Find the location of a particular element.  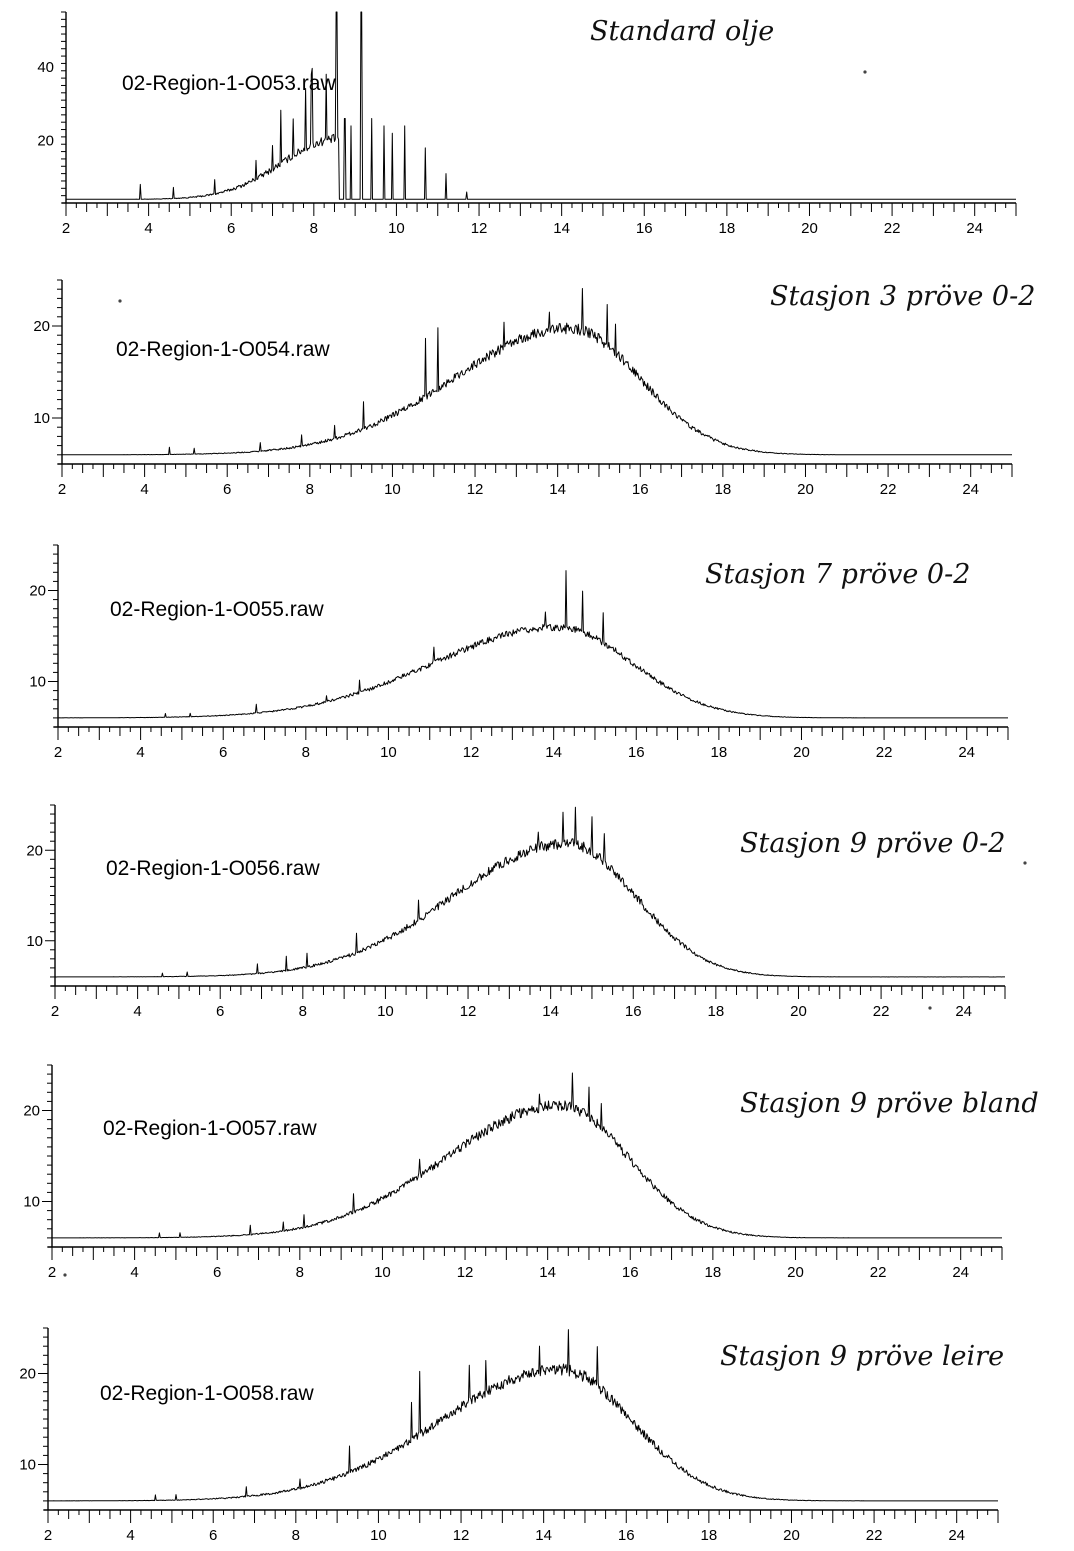

sample-file-label: 02-Region-1-O053.raw is located at coordinates (229, 83).